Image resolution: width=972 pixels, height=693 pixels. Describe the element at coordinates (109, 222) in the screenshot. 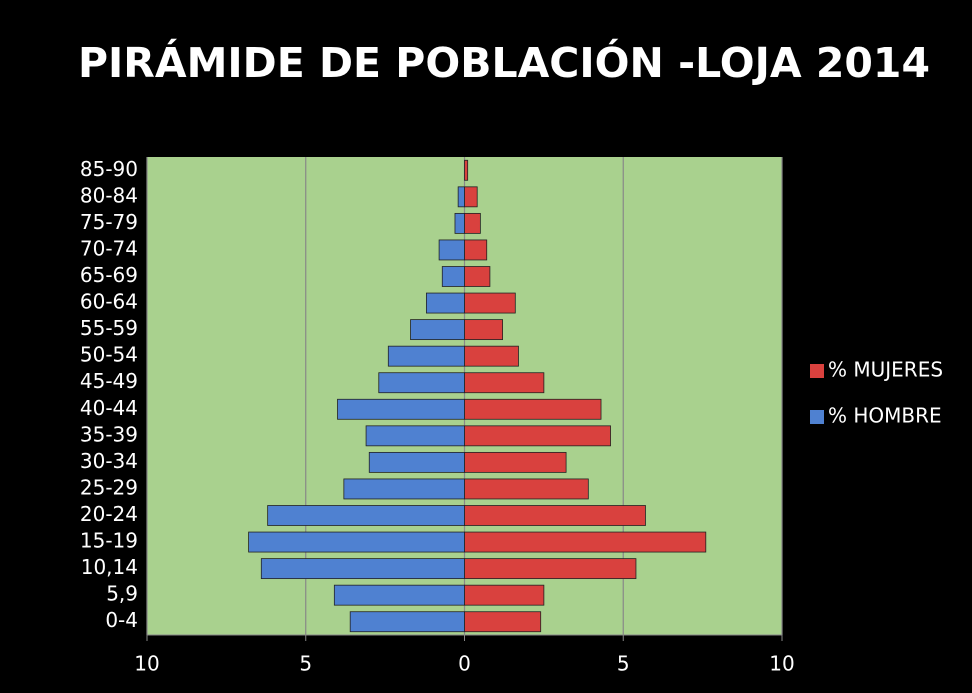

I see `y-tick-label: 75-79` at that location.